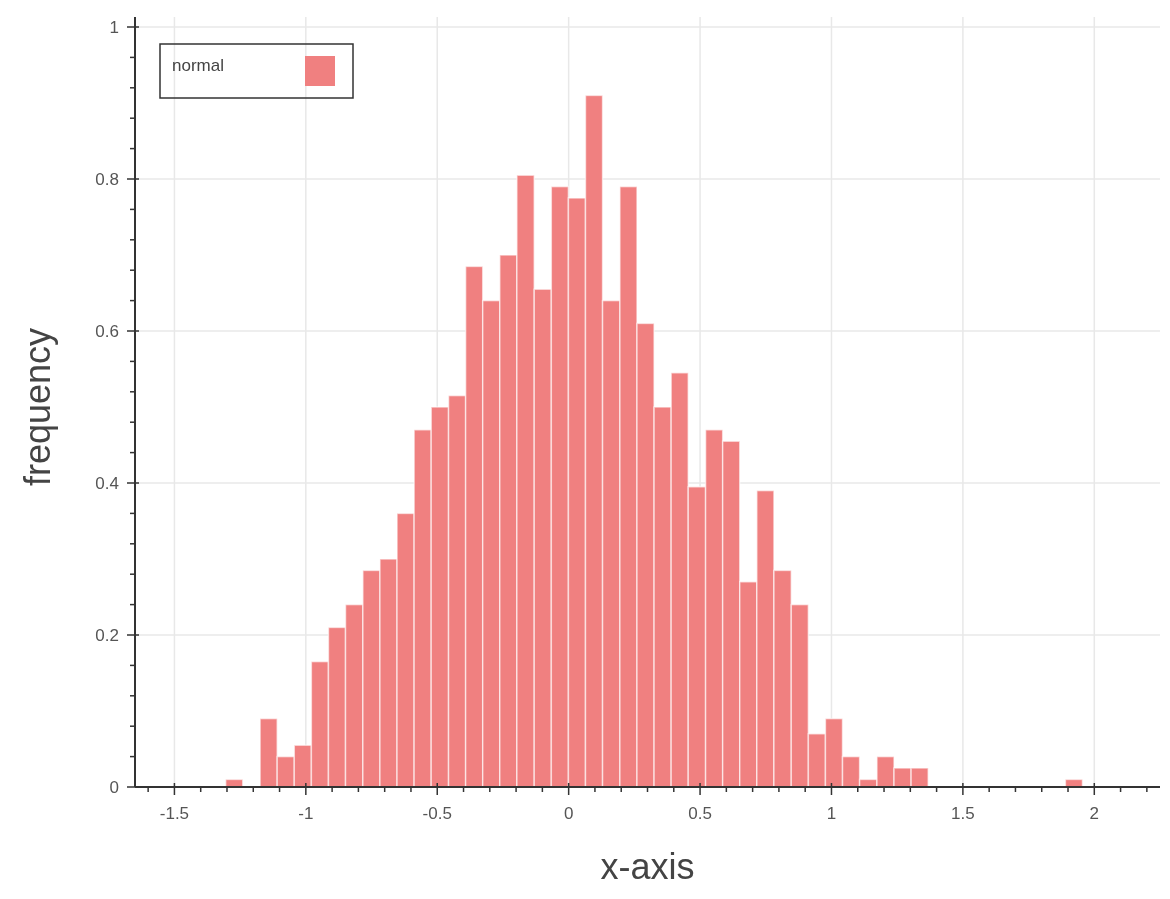 This screenshot has width=1170, height=899. What do you see at coordinates (306, 813) in the screenshot?
I see `x-tick-label: -1` at bounding box center [306, 813].